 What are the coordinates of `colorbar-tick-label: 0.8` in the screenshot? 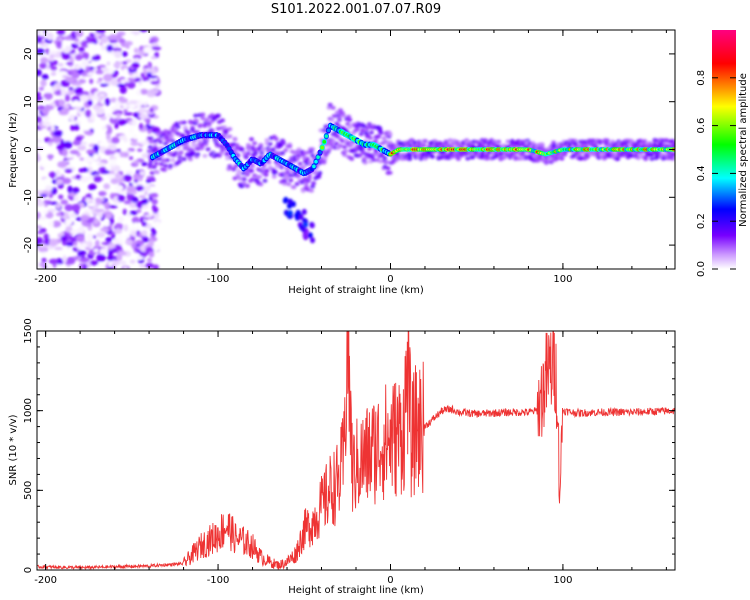 It's located at (701, 78).